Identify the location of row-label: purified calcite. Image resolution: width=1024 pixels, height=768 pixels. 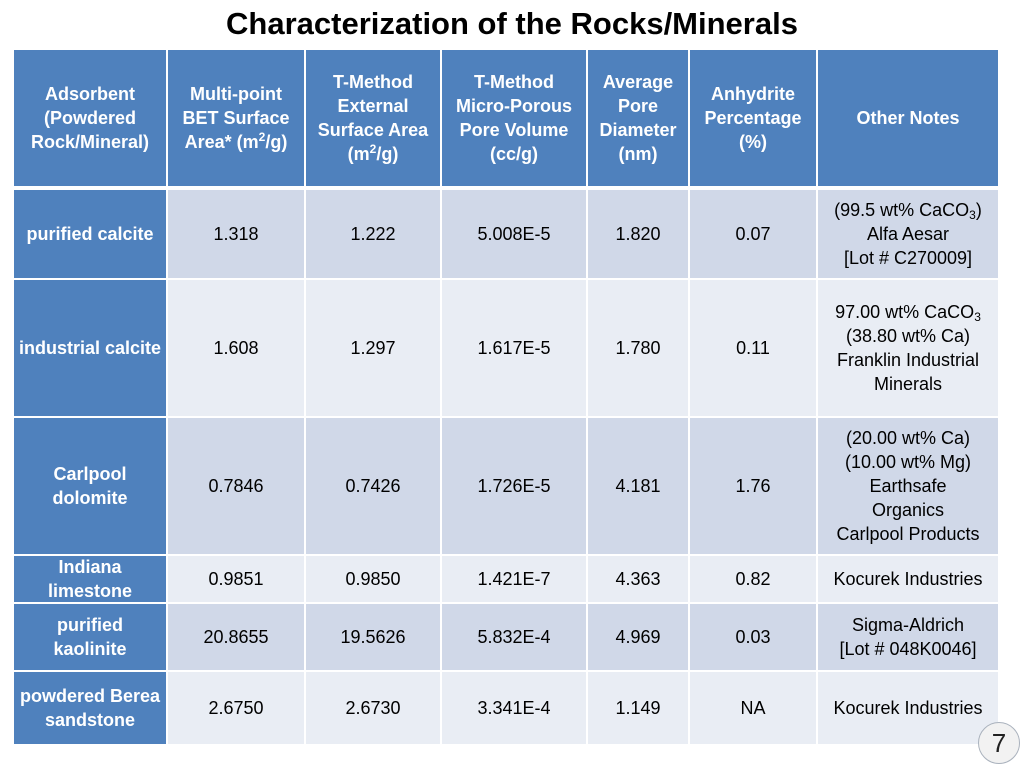
(90, 234).